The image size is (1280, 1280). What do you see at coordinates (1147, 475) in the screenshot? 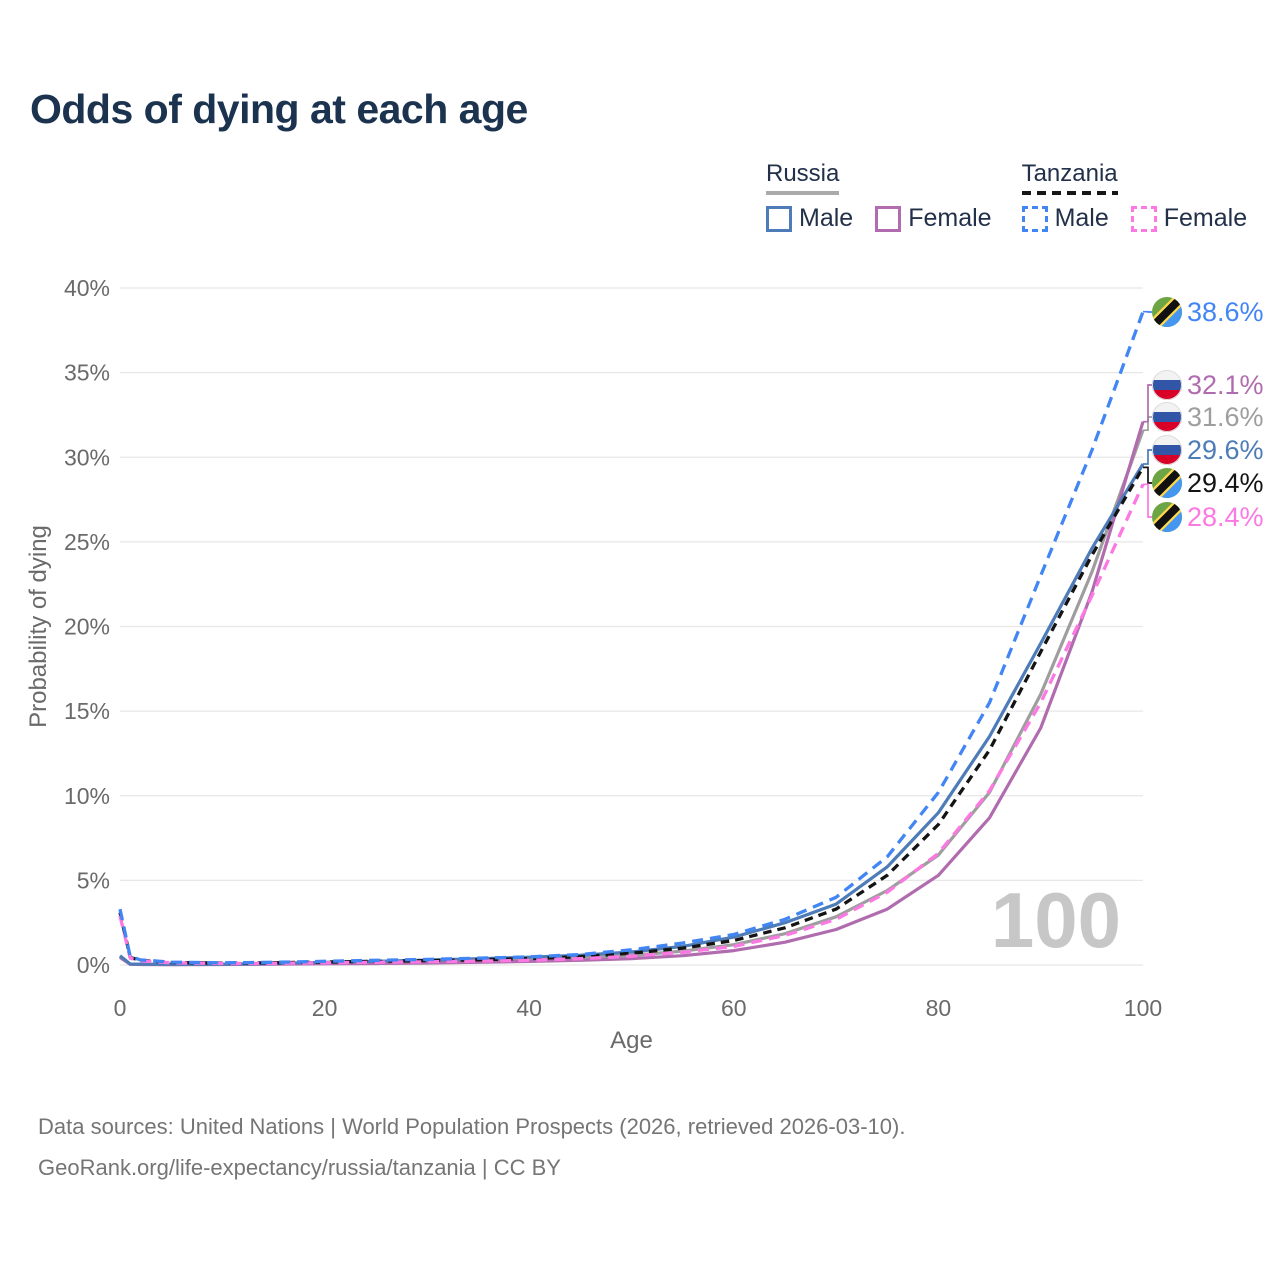
I see `label-connector-tanzania-total` at bounding box center [1147, 475].